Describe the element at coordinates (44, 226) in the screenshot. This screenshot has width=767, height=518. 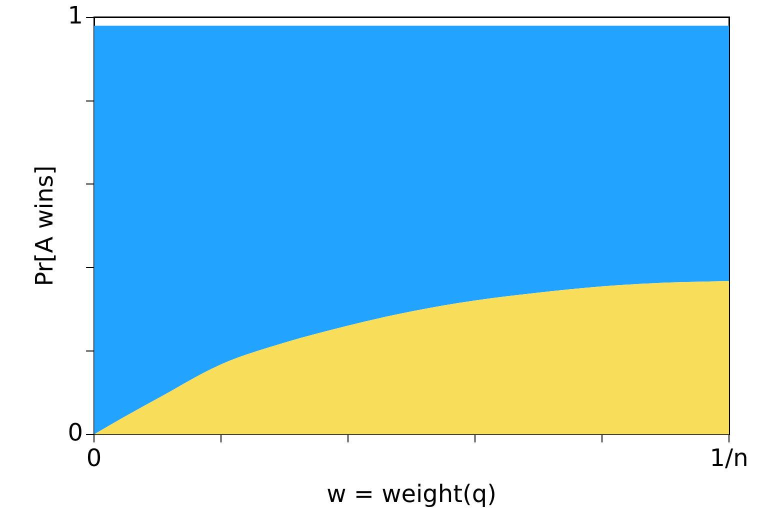
I see `y-axis-title: Pr[A wins]` at that location.